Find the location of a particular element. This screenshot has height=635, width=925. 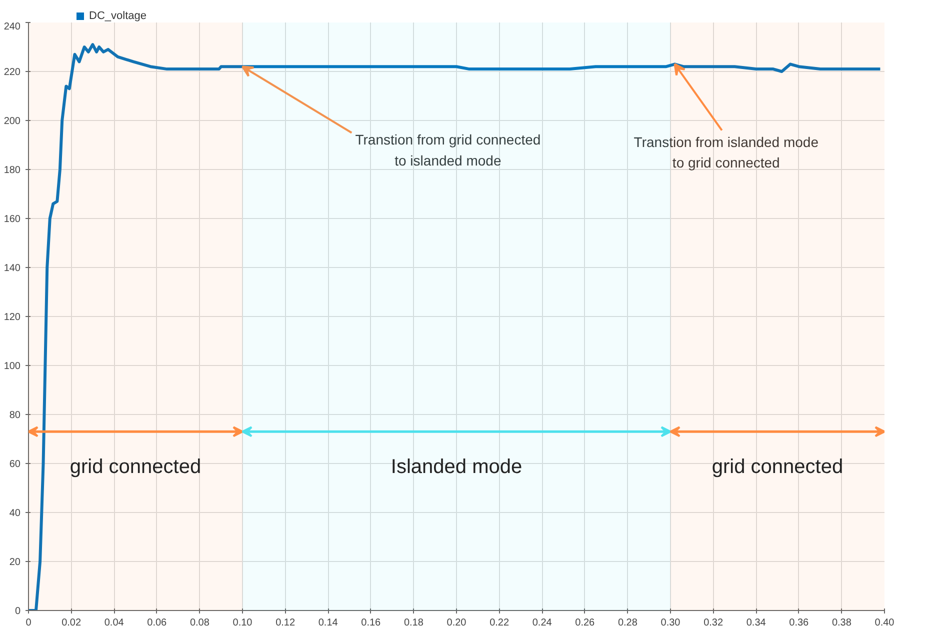

x-tick-label: 0.38 is located at coordinates (842, 623).